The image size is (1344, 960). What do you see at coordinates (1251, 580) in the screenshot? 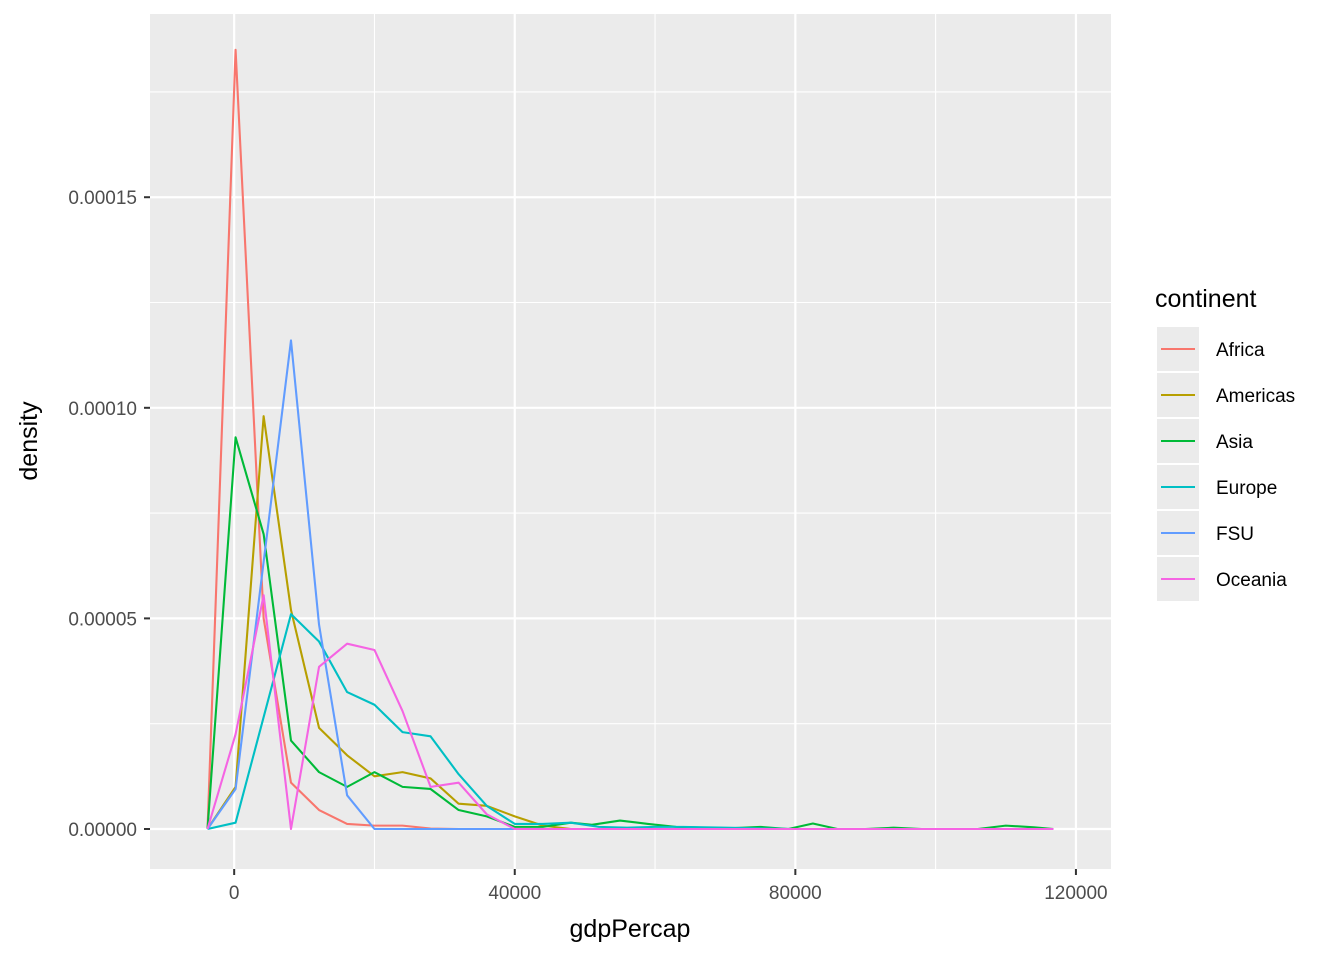
I see `legend-label: Oceania` at bounding box center [1251, 580].